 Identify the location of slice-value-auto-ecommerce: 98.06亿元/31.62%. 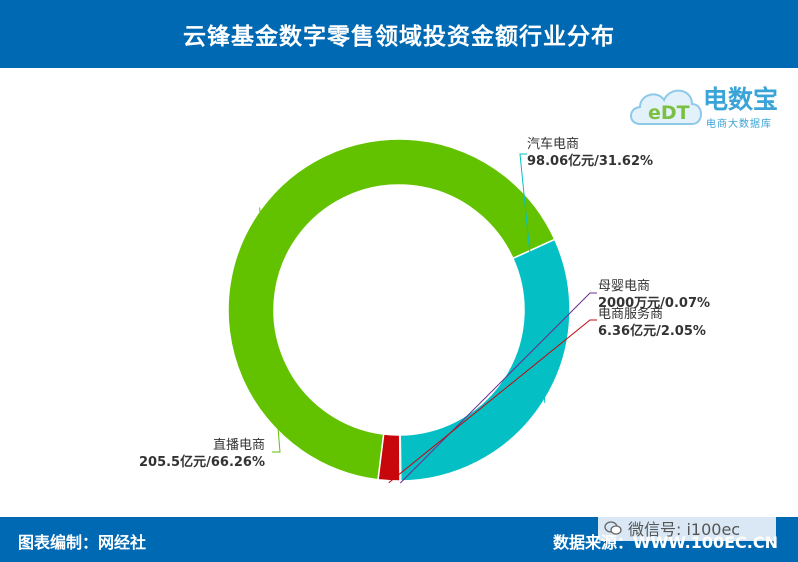
(590, 161).